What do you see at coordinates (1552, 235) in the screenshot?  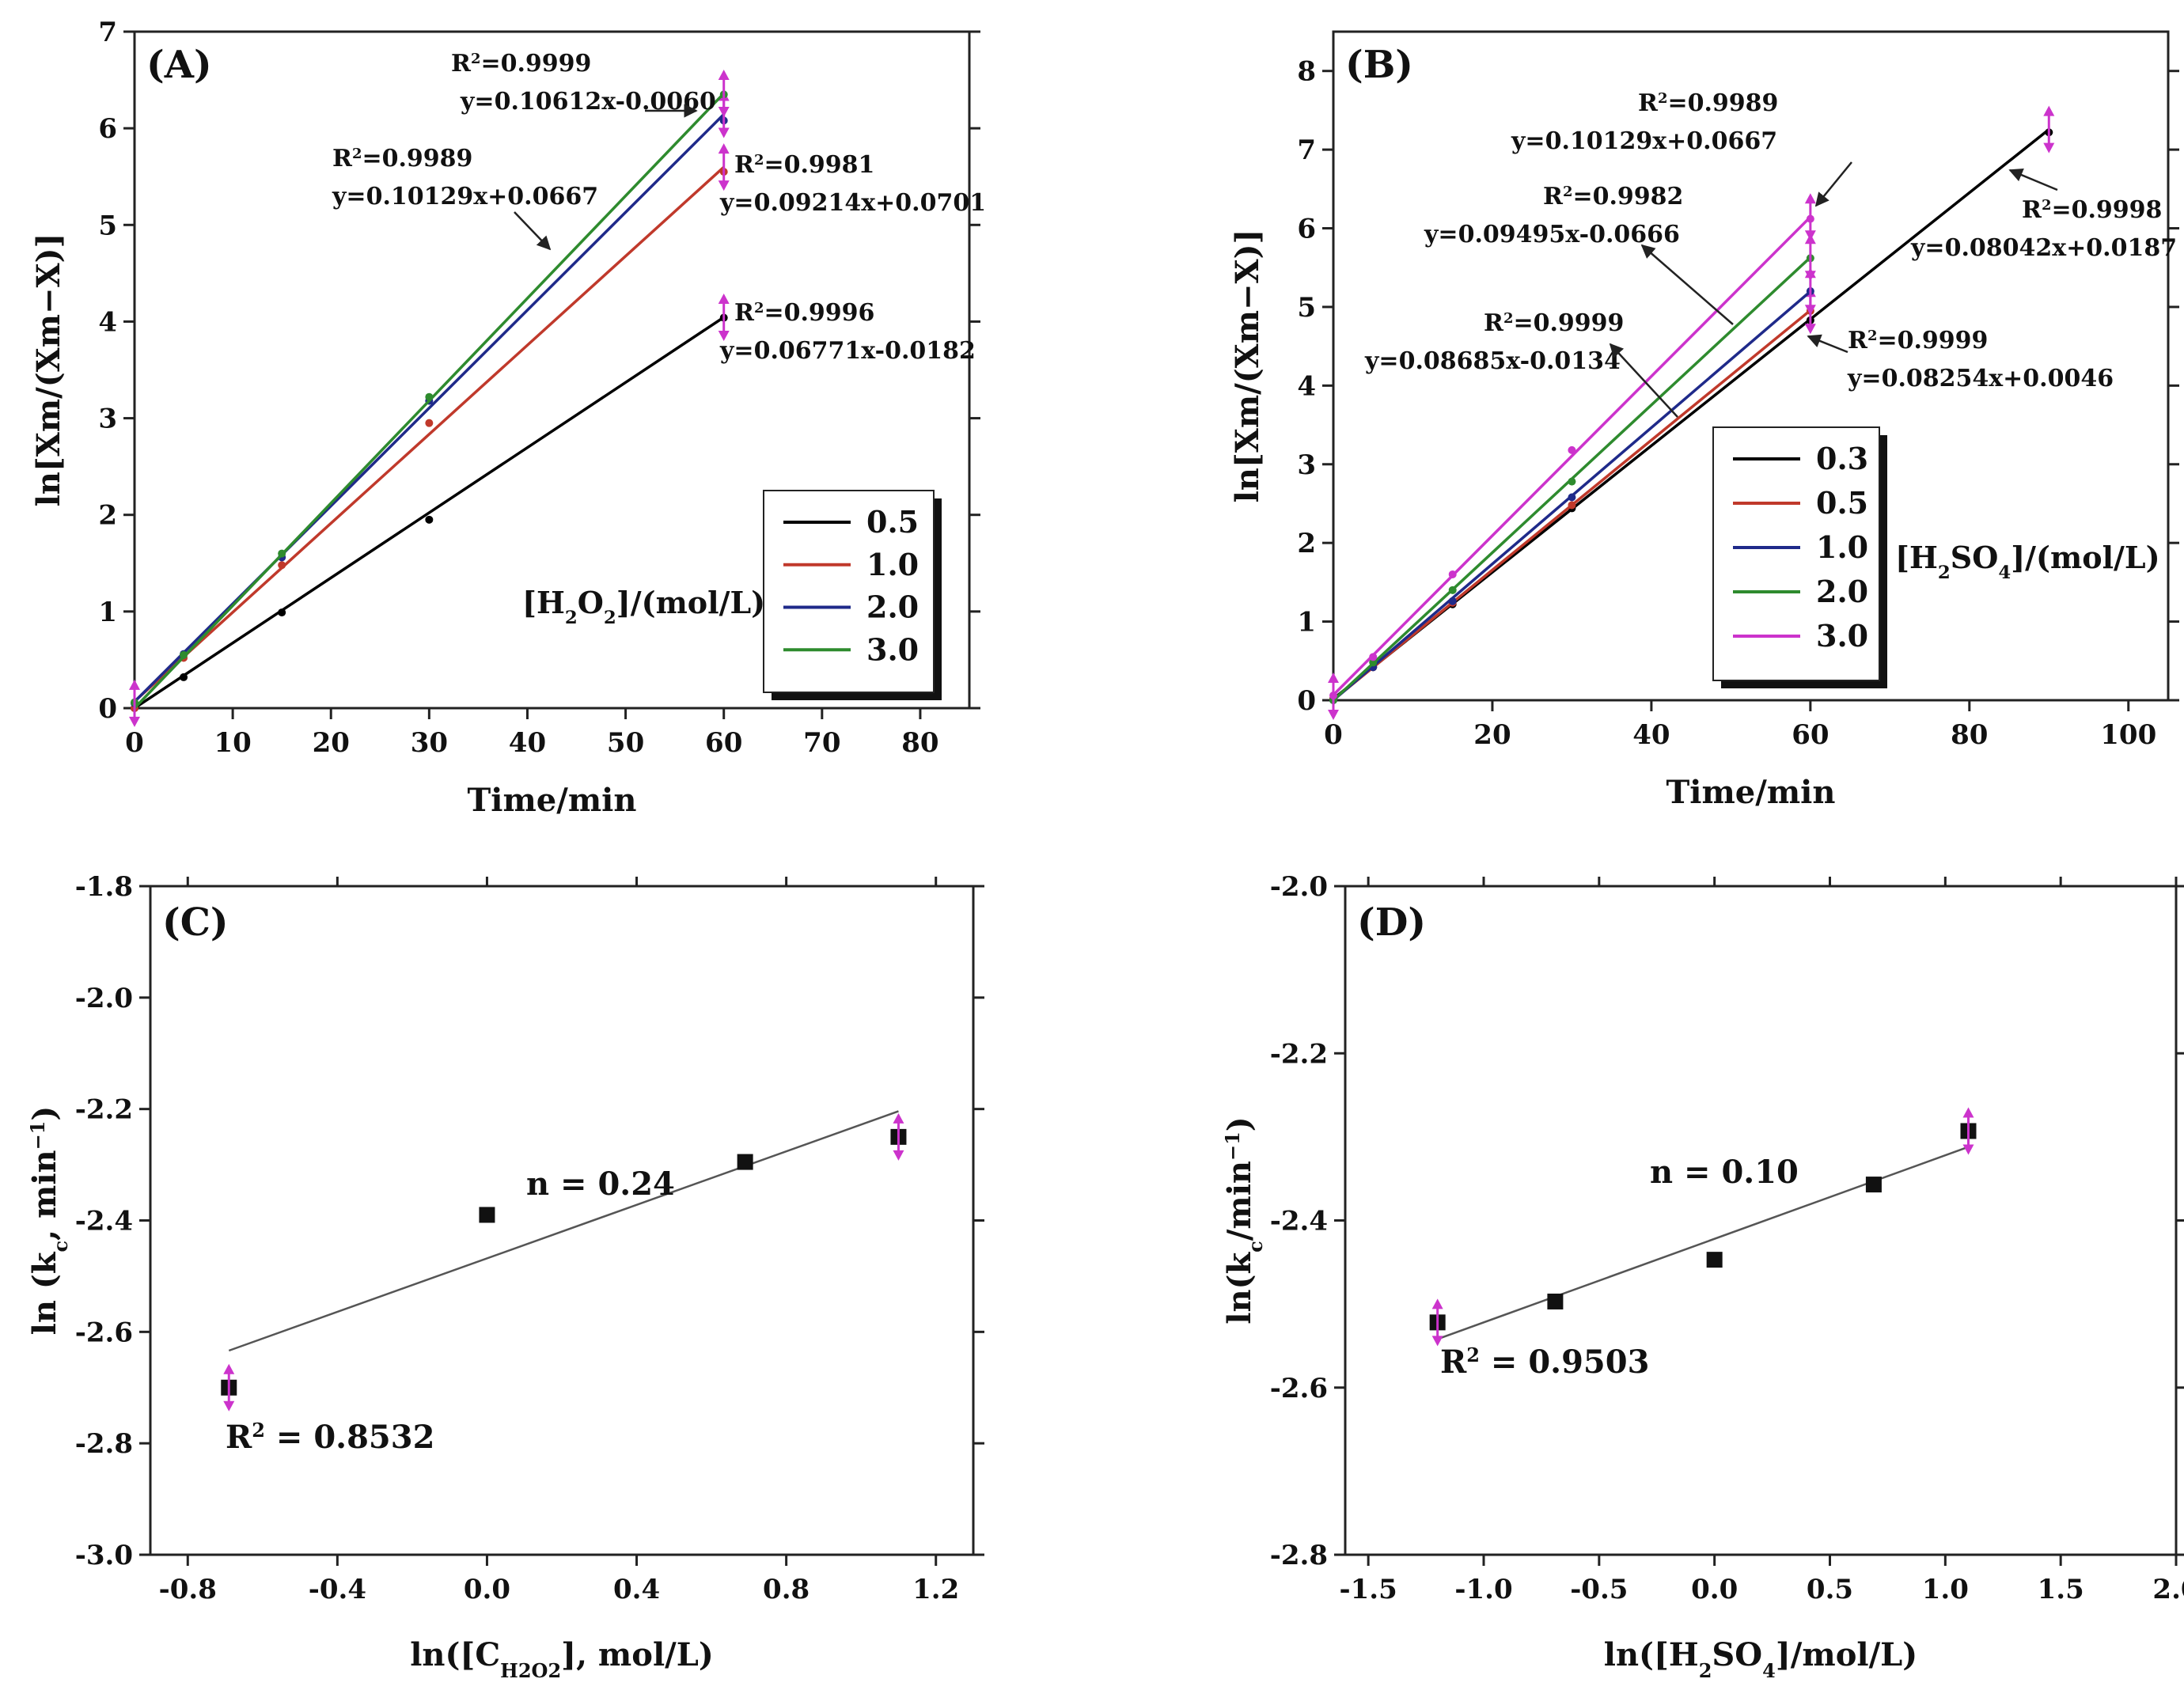 I see `annotation-equation: y=0.09495x-0.0666` at bounding box center [1552, 235].